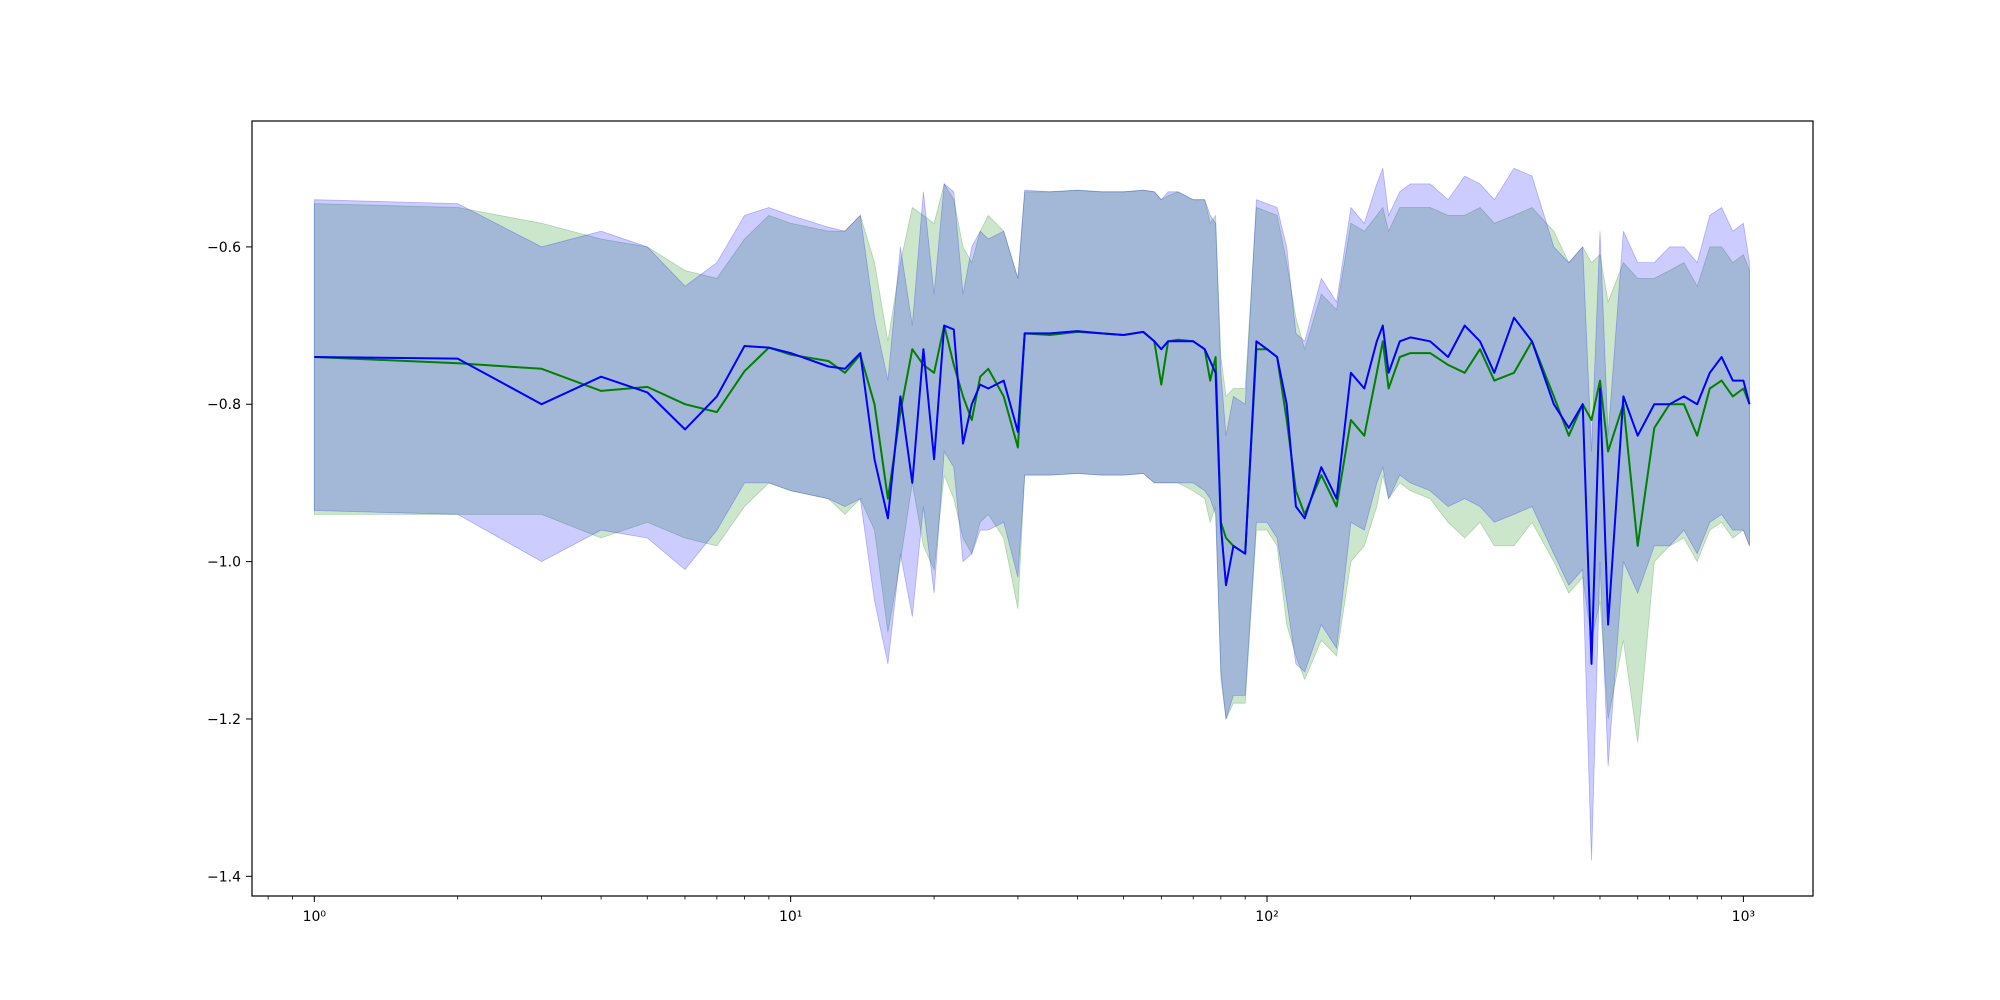  I want to click on y-tick-label: −0.8, so click(224, 405).